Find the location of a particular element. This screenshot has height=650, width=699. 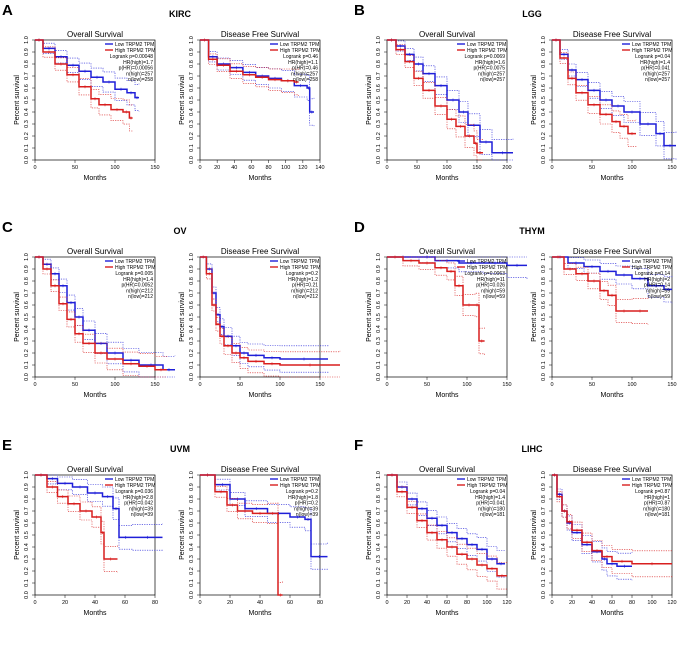

legend-stat: n(high)=212 is located at coordinates (139, 291).